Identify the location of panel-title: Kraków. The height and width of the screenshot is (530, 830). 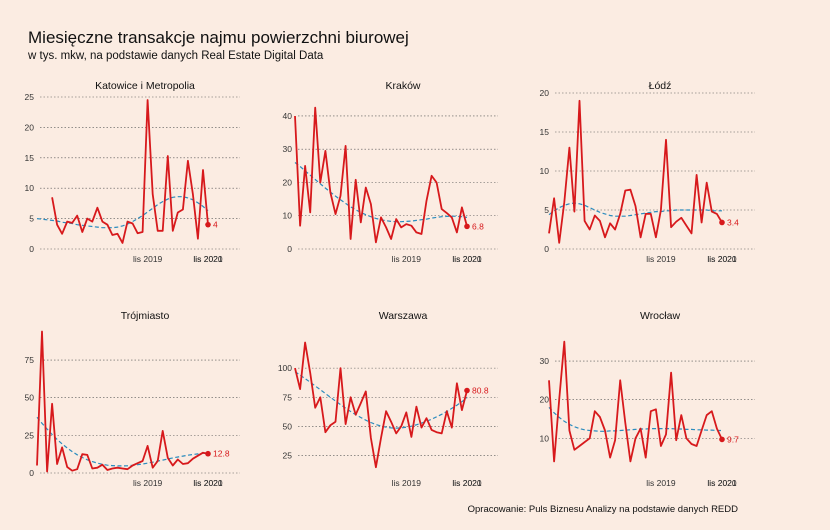
(402, 86).